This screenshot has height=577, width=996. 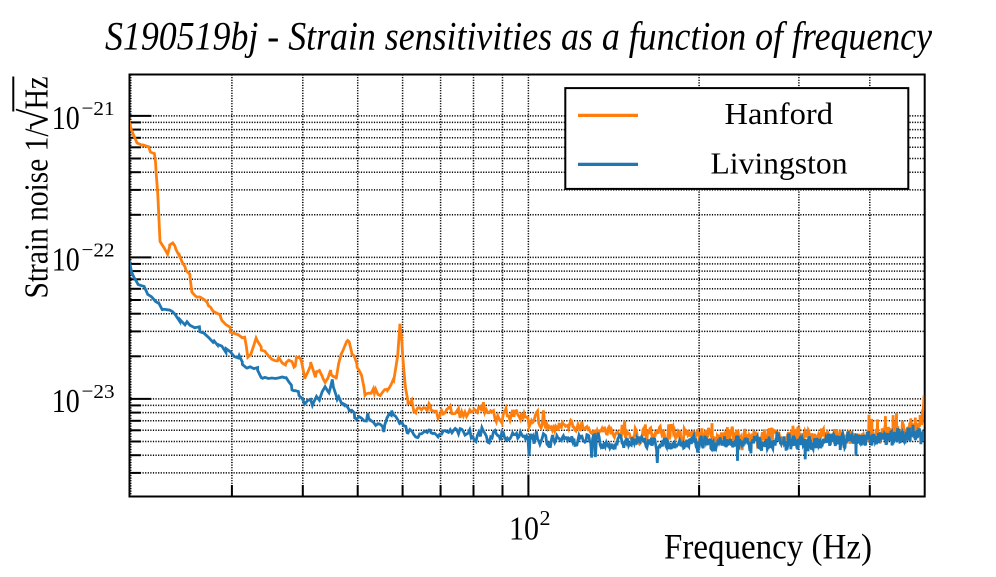 What do you see at coordinates (98, 392) in the screenshot?
I see `svg-text: −23` at bounding box center [98, 392].